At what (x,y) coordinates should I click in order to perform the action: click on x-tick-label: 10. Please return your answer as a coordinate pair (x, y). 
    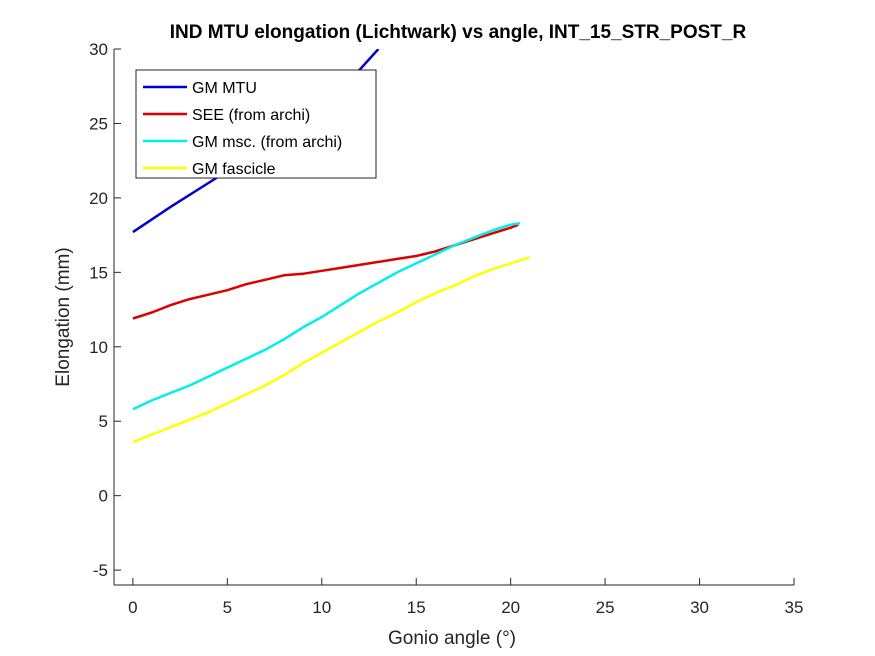
    Looking at the image, I should click on (321, 607).